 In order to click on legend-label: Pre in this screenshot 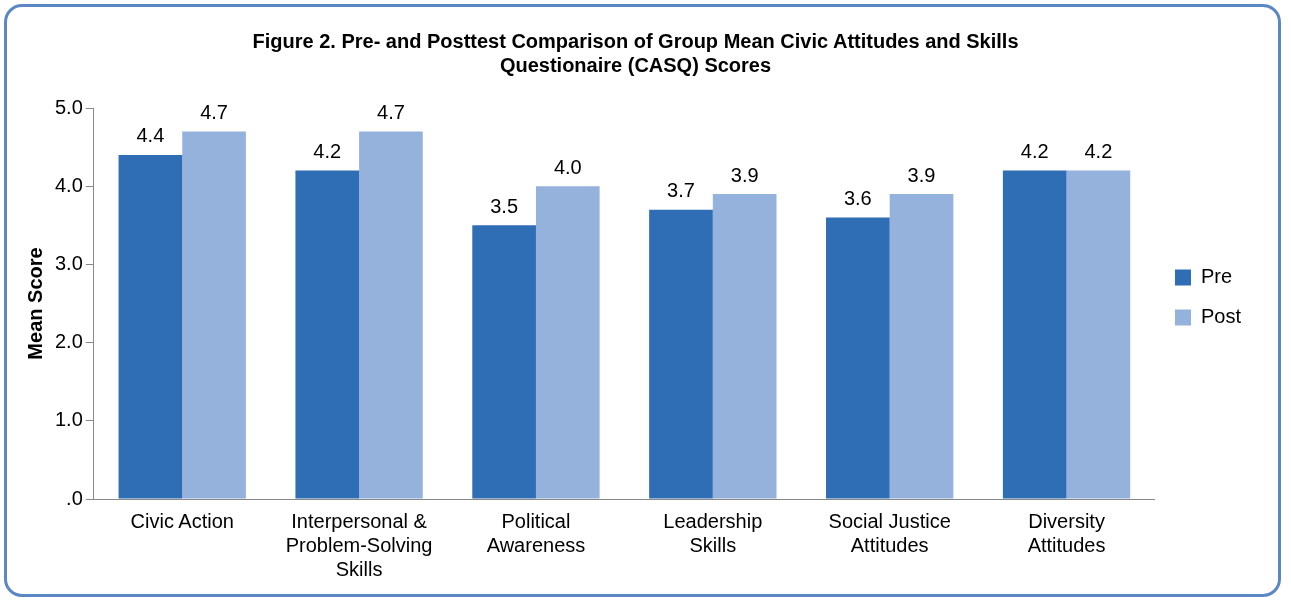, I will do `click(1216, 276)`.